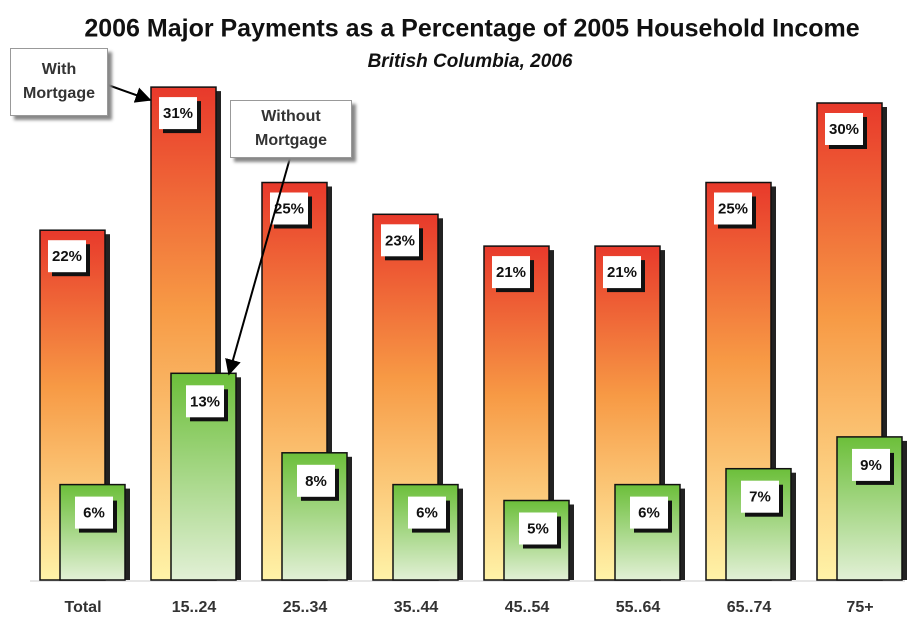  Describe the element at coordinates (194, 607) in the screenshot. I see `x-tick-label: 15..24` at that location.